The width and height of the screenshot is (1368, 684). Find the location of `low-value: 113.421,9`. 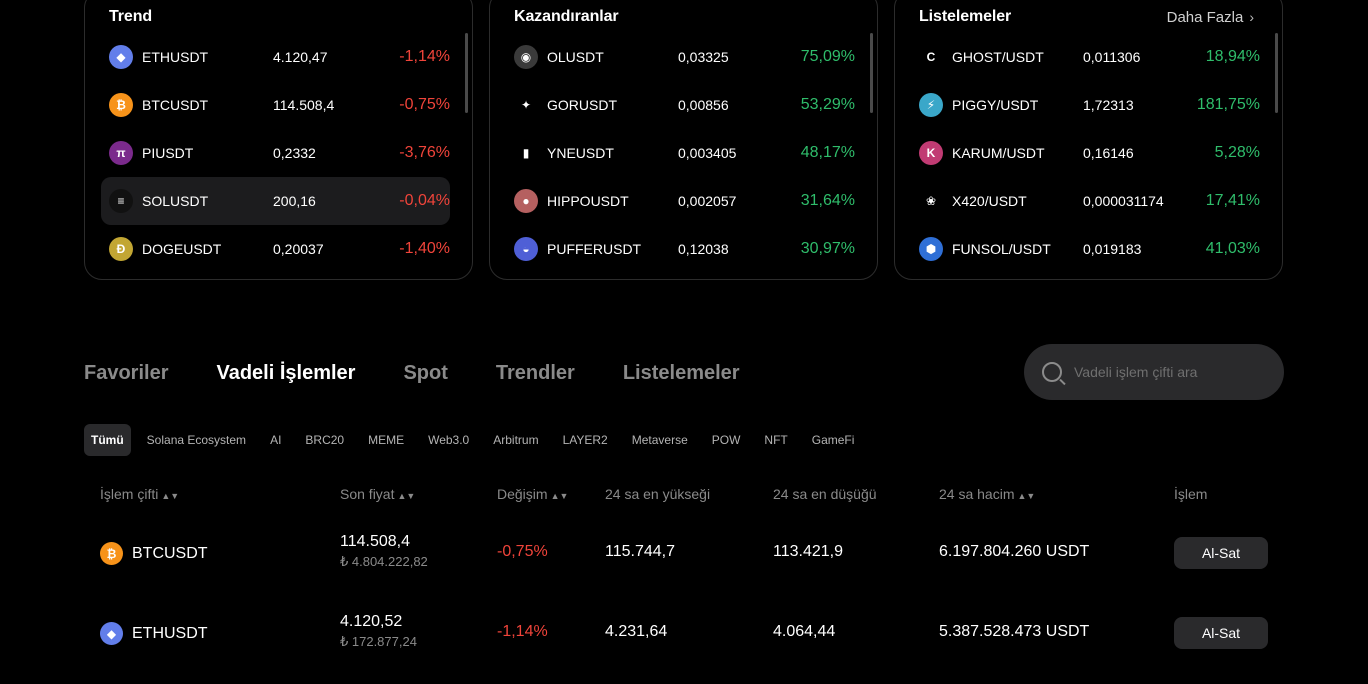

low-value: 113.421,9 is located at coordinates (808, 551).